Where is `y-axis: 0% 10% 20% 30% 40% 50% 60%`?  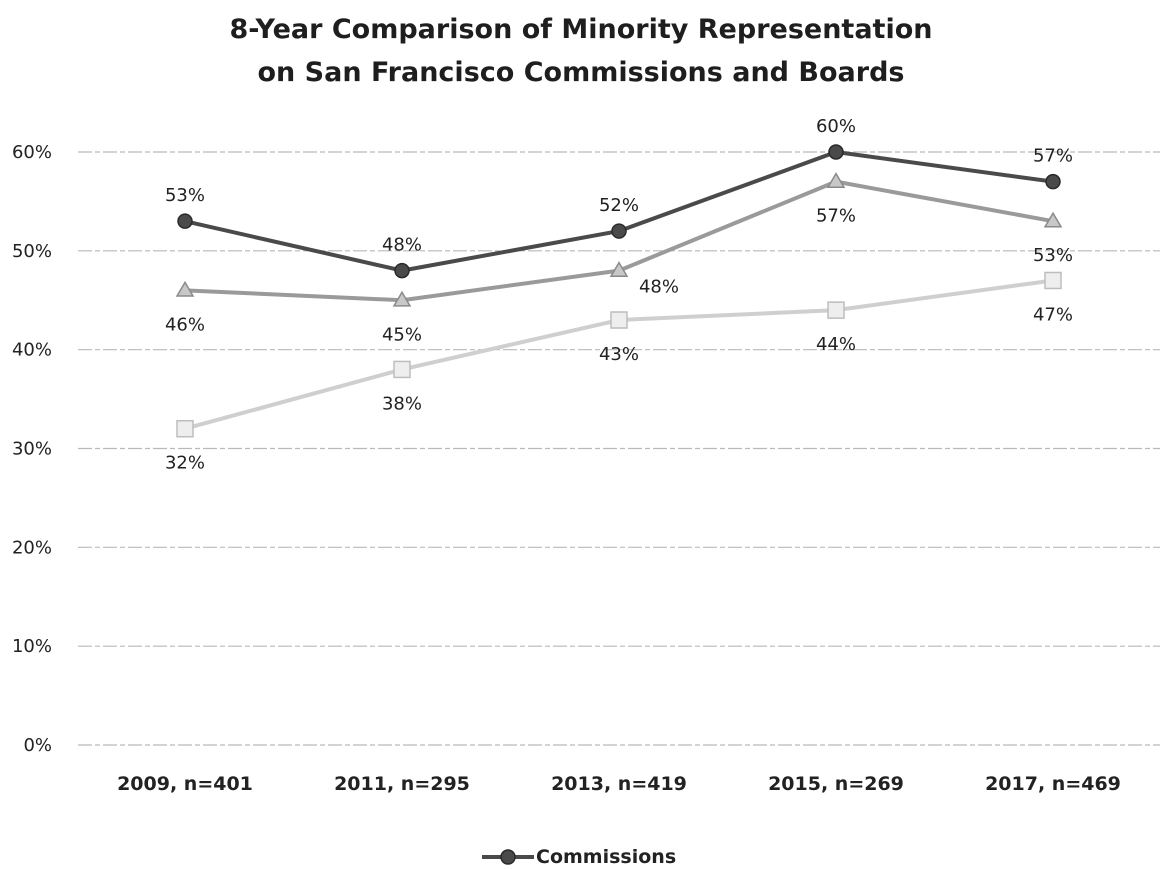 y-axis: 0% 10% 20% 30% 40% 50% 60% is located at coordinates (32, 449).